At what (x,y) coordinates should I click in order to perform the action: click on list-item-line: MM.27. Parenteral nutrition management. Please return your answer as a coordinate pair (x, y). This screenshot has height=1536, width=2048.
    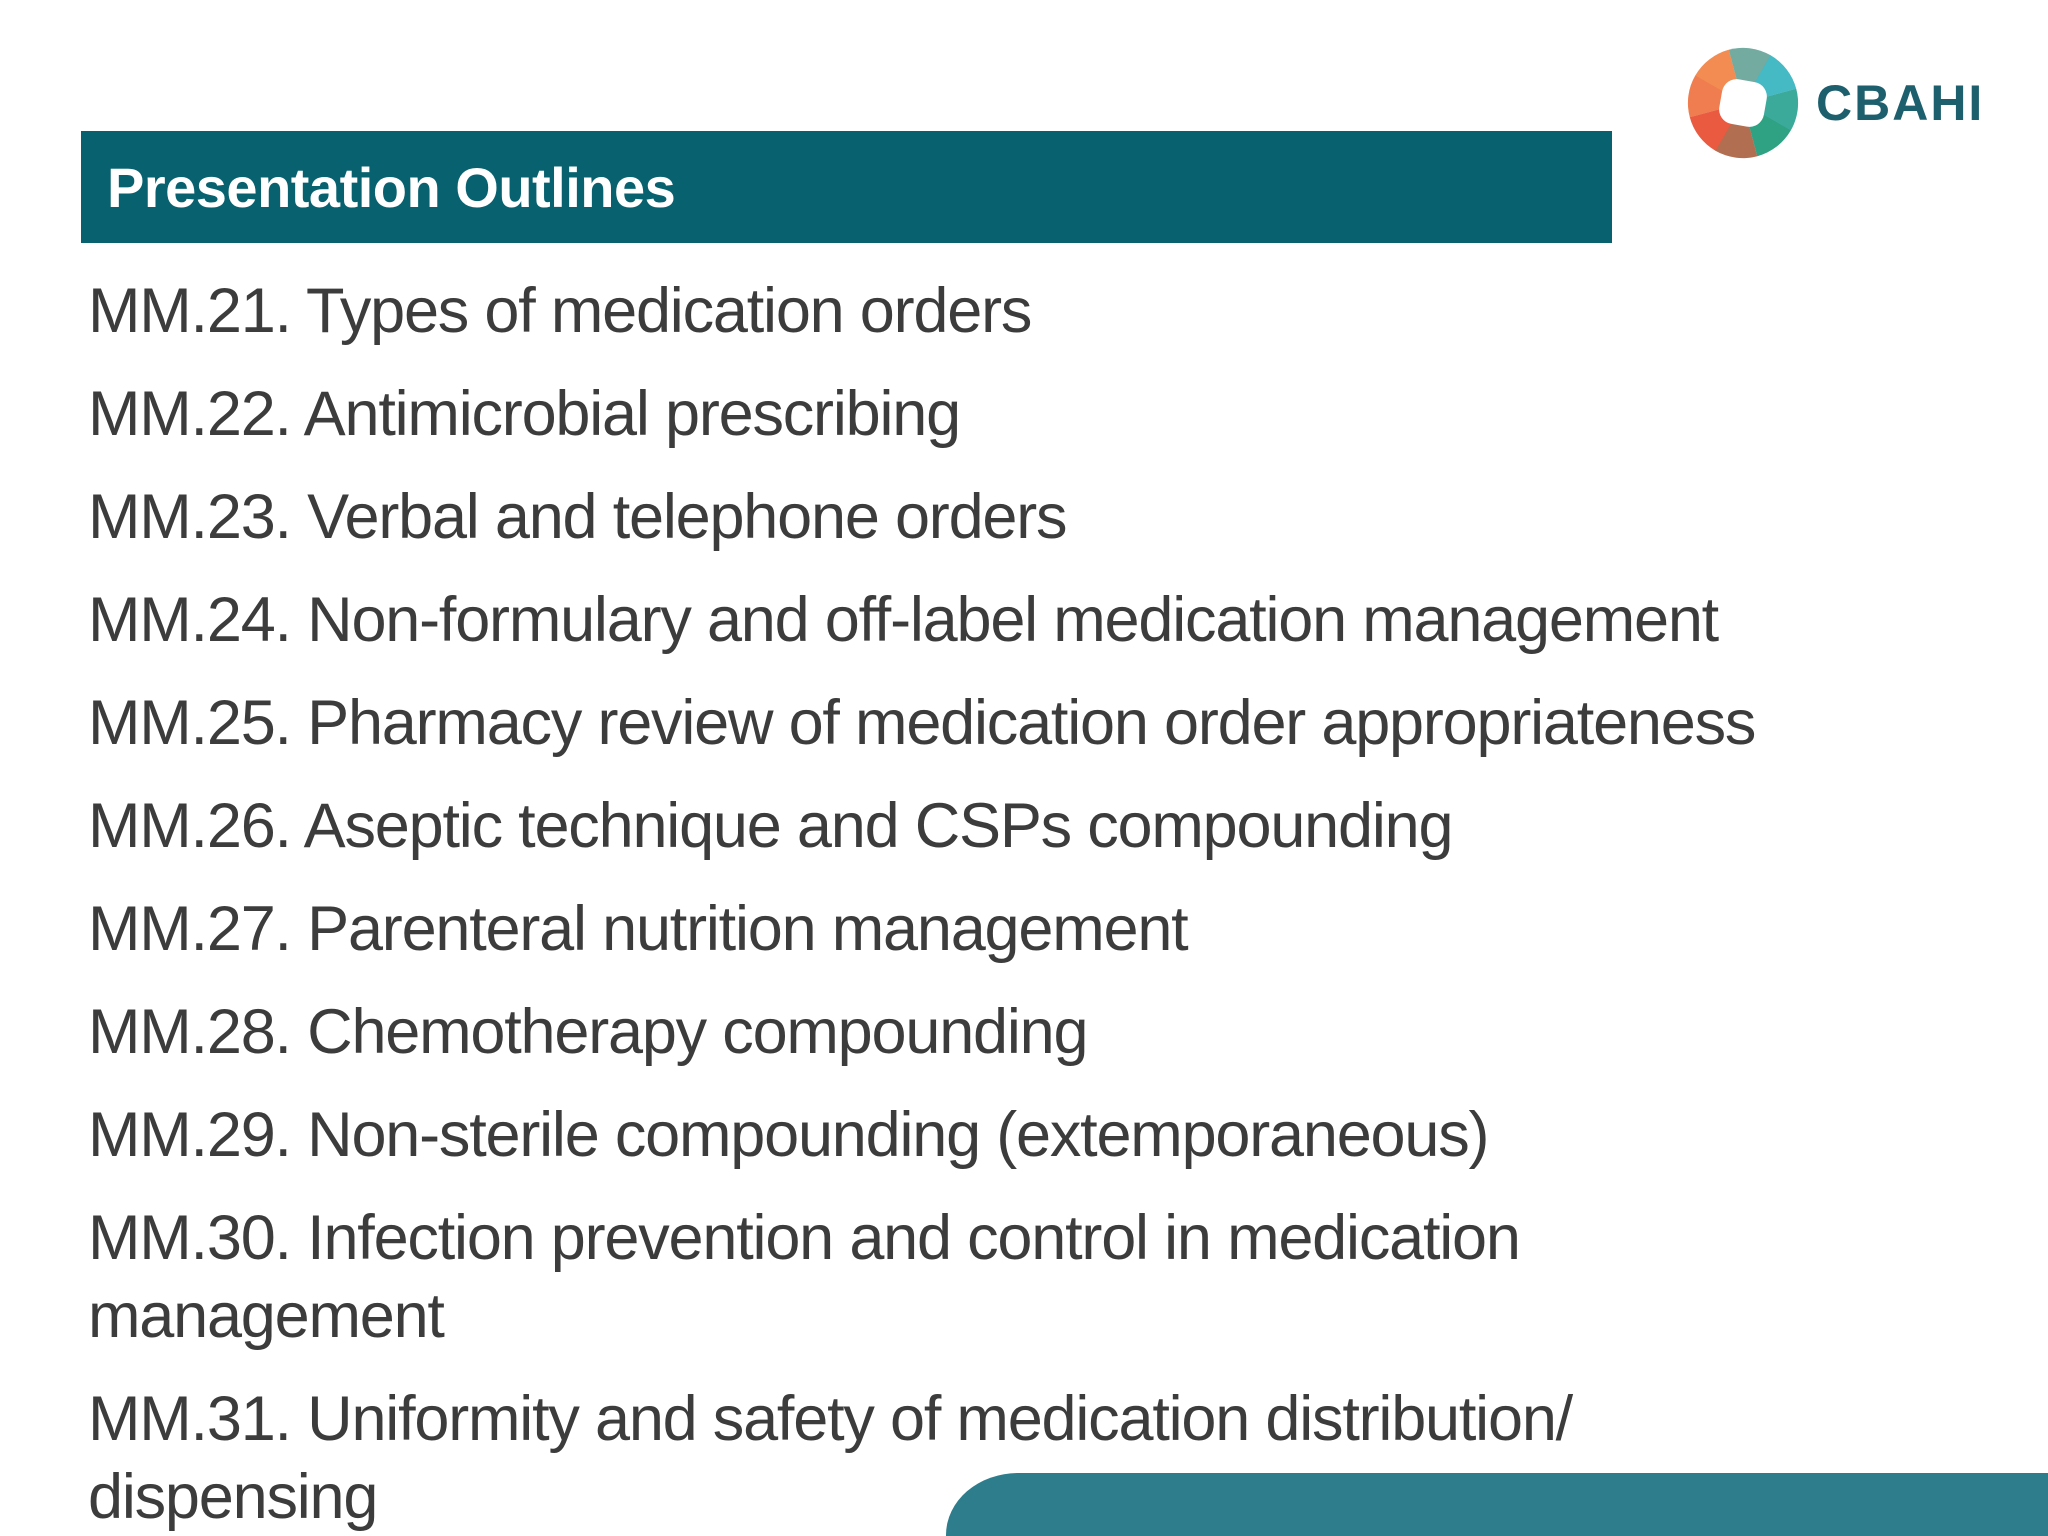
    Looking at the image, I should click on (638, 929).